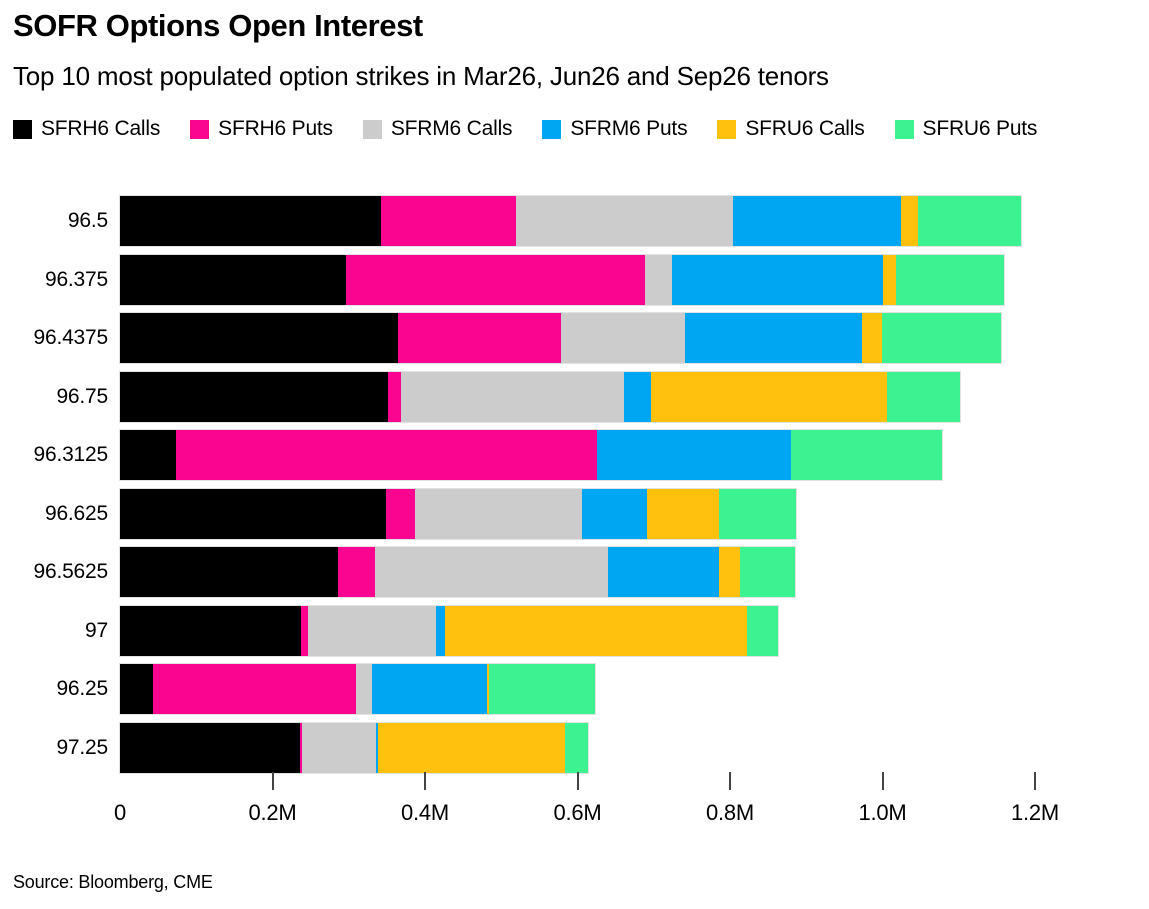 Image resolution: width=1149 pixels, height=909 pixels. I want to click on bar-row: 96.5, so click(574, 221).